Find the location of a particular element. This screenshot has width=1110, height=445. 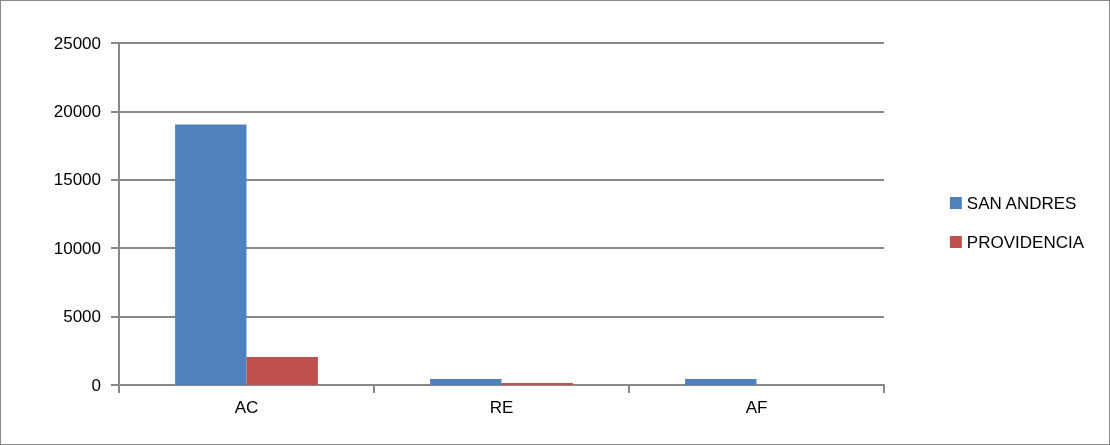

y-tick-label: 20000 is located at coordinates (77, 111).